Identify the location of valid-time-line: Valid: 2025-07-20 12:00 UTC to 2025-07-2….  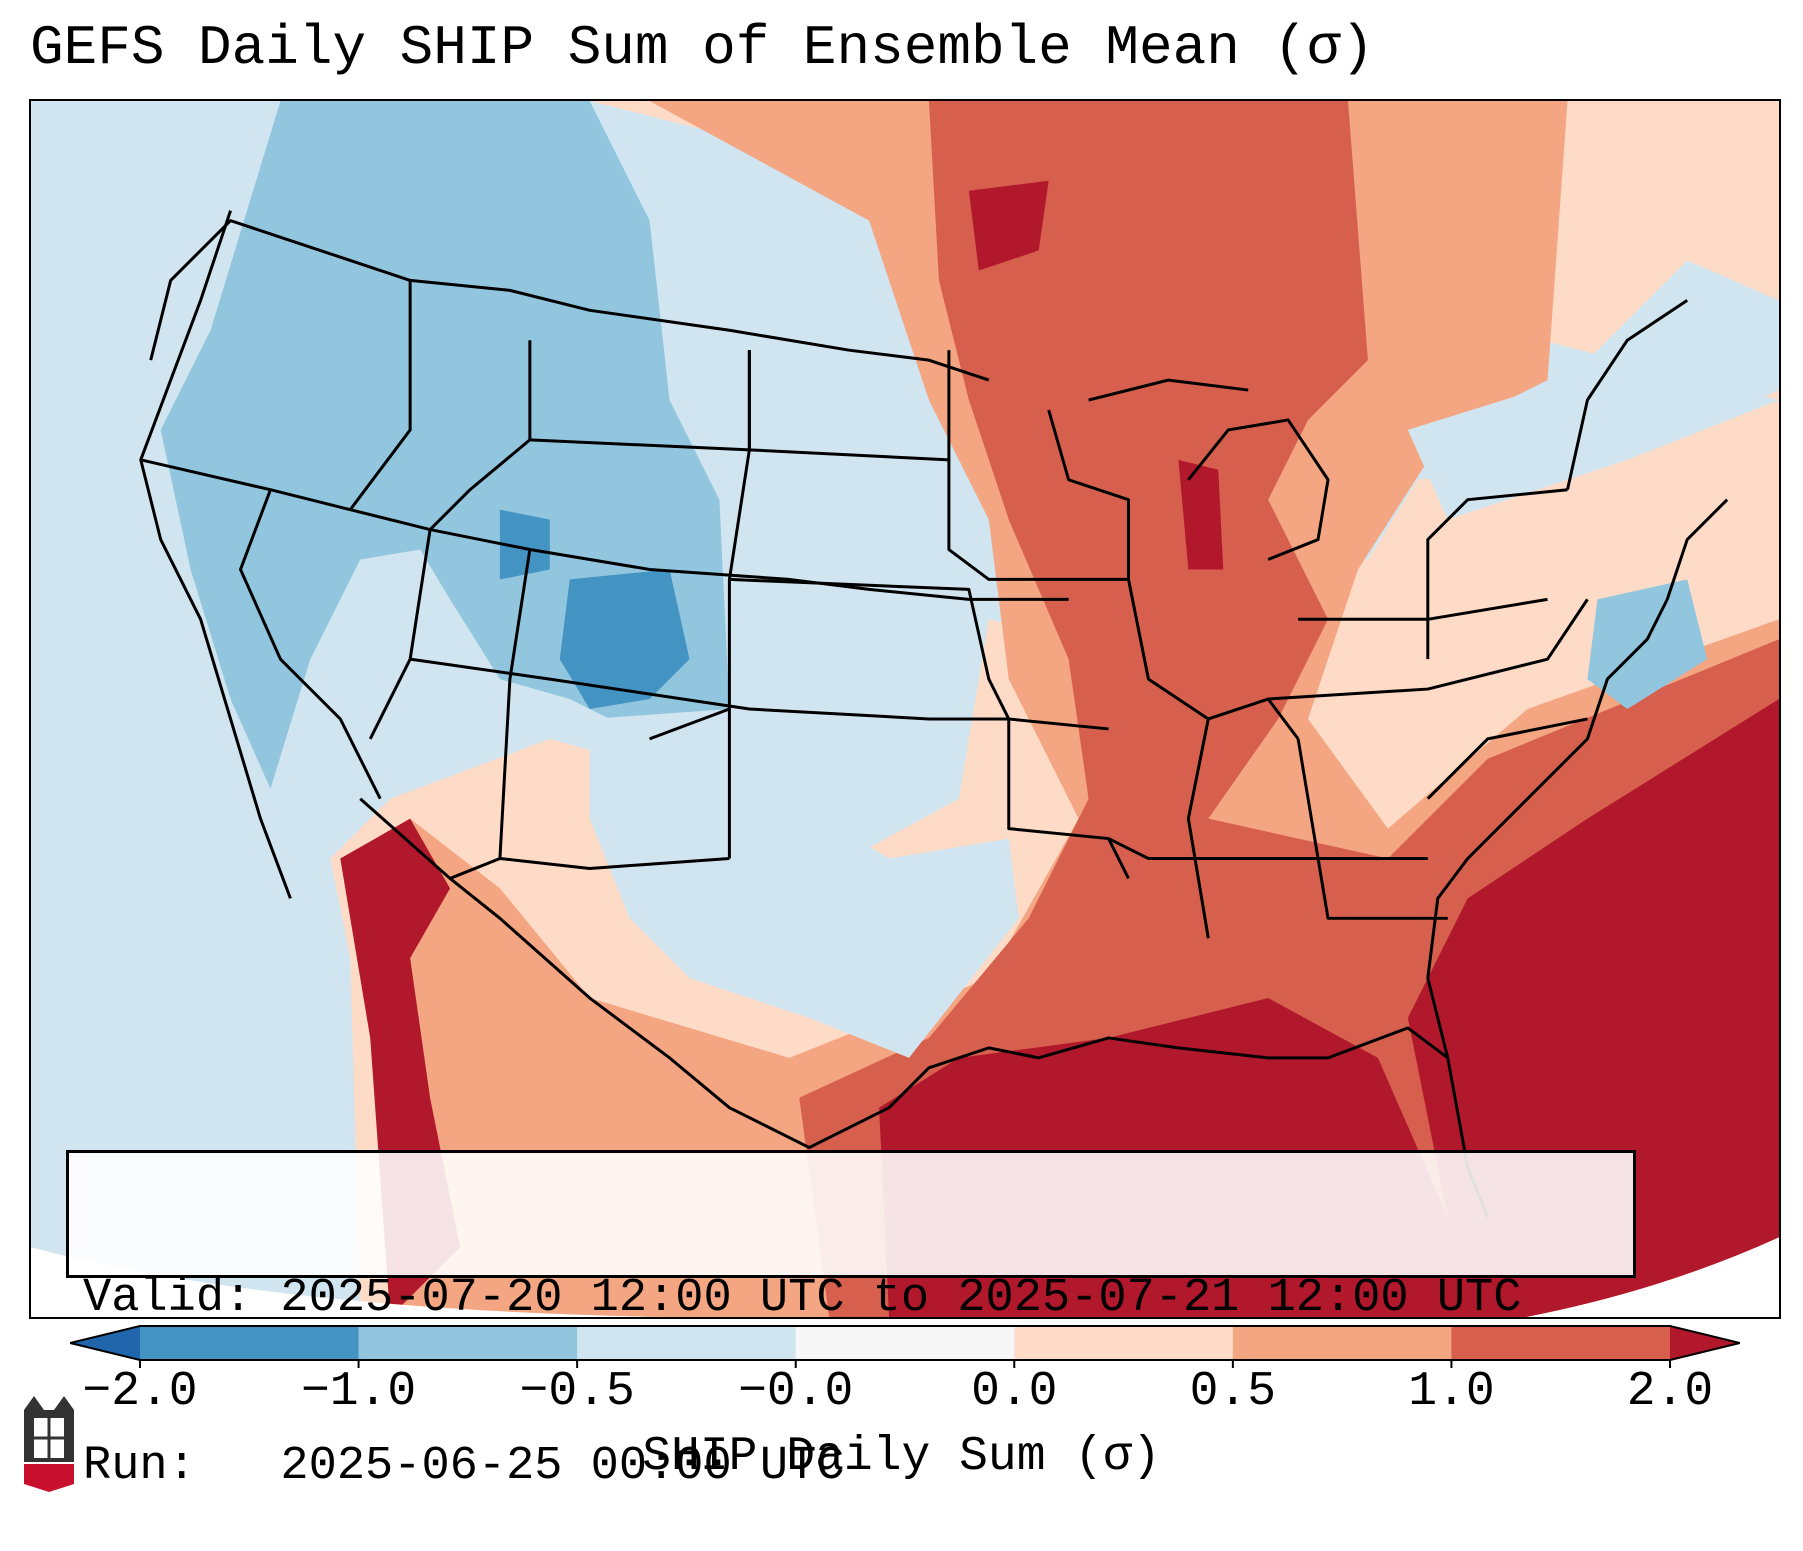
(802, 1298).